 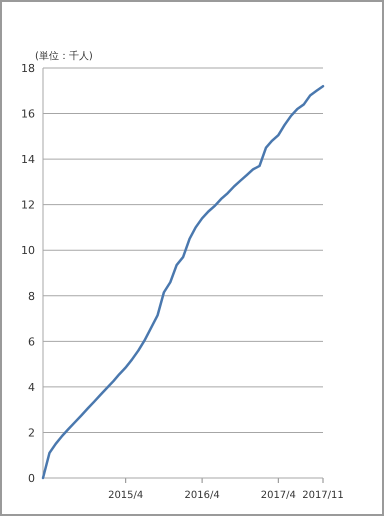 I want to click on y-tick-label: 6, so click(x=31, y=341).